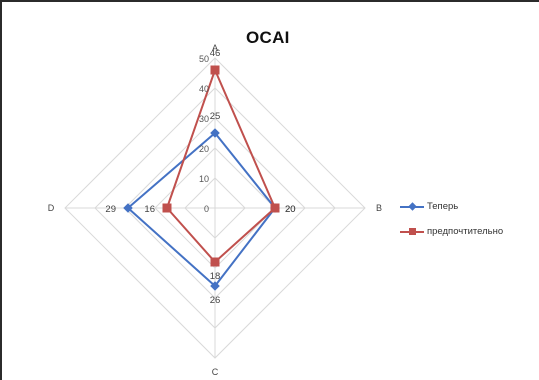  Describe the element at coordinates (215, 372) in the screenshot. I see `axis-label-C: C` at that location.